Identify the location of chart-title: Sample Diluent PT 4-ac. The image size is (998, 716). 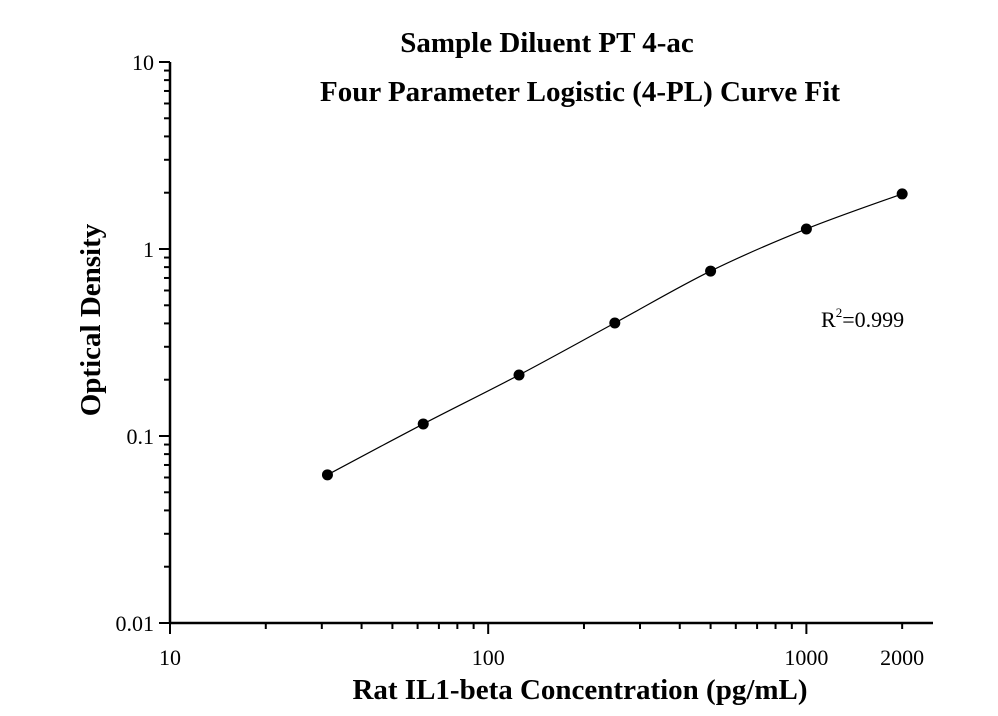
(547, 43).